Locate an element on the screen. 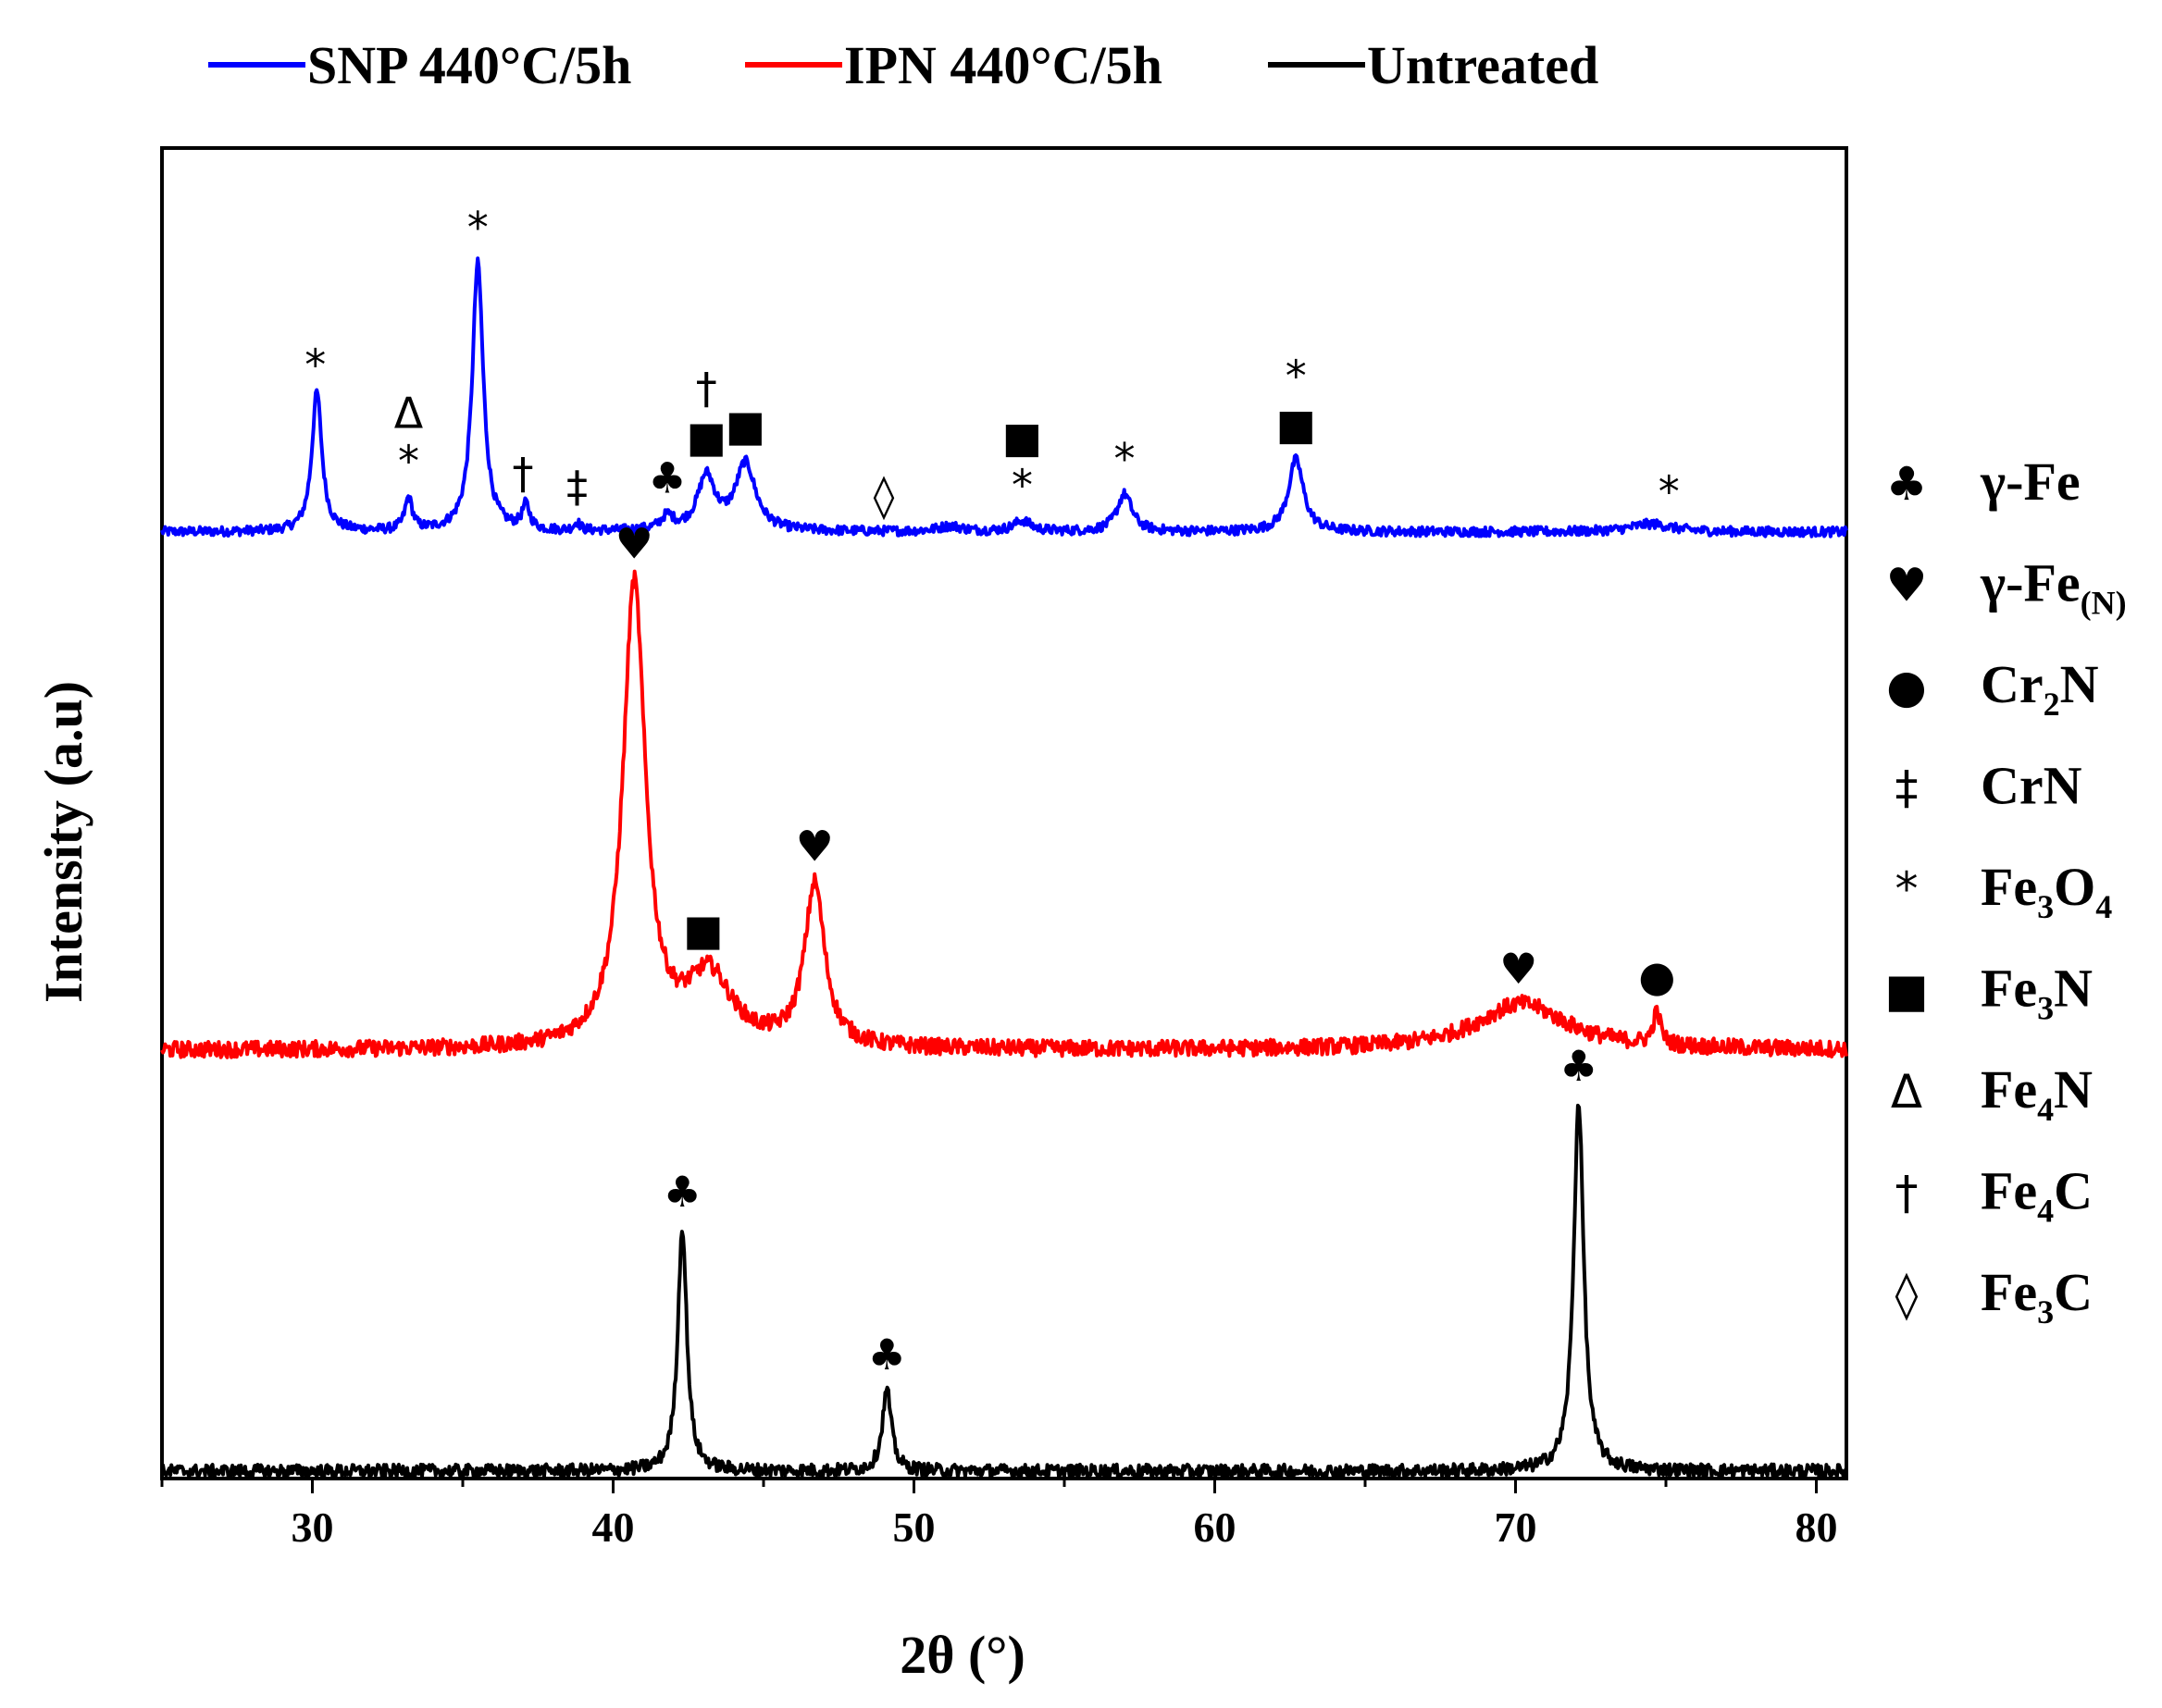 This screenshot has width=2162, height=1708. phase-label: Fe3N is located at coordinates (2037, 993).